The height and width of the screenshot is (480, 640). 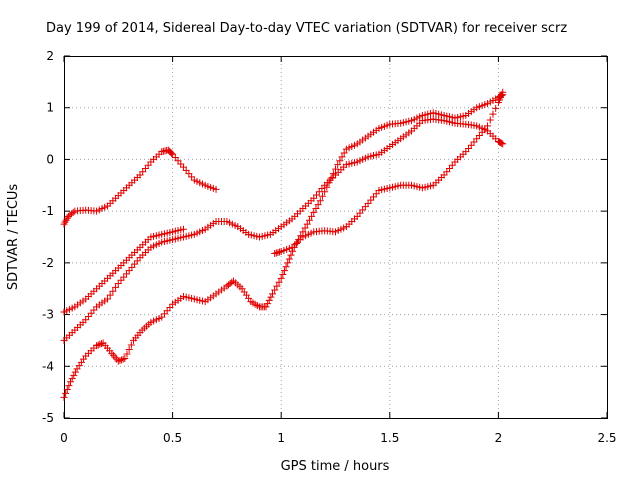 What do you see at coordinates (50, 56) in the screenshot?
I see `y-tick-label: 2` at bounding box center [50, 56].